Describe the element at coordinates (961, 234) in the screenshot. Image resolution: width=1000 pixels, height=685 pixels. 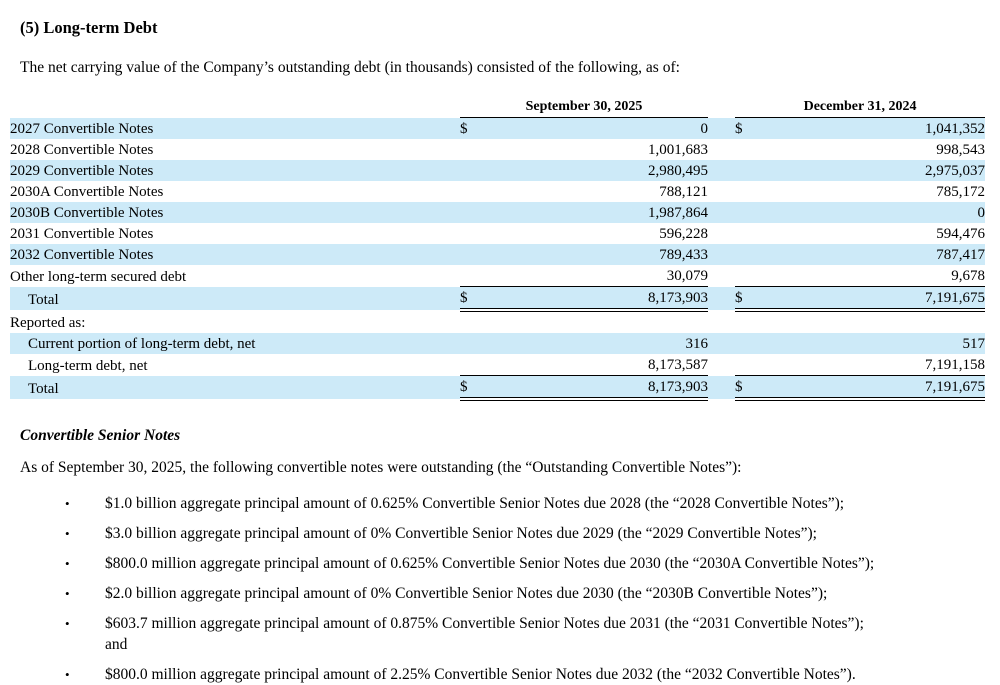
I see `row-value: 594,476` at that location.